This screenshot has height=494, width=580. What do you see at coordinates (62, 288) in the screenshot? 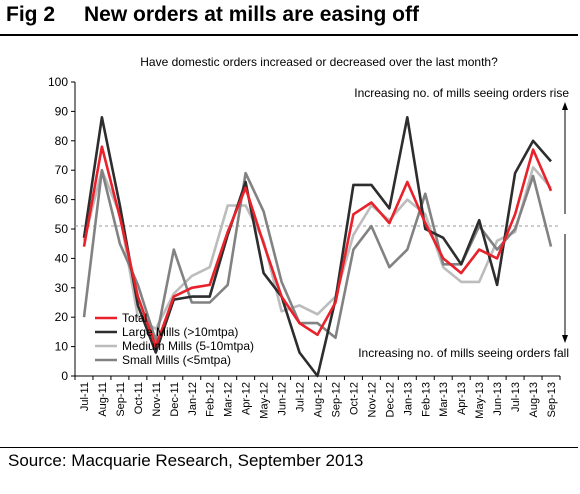
I see `y-tick-label: 30` at bounding box center [62, 288].